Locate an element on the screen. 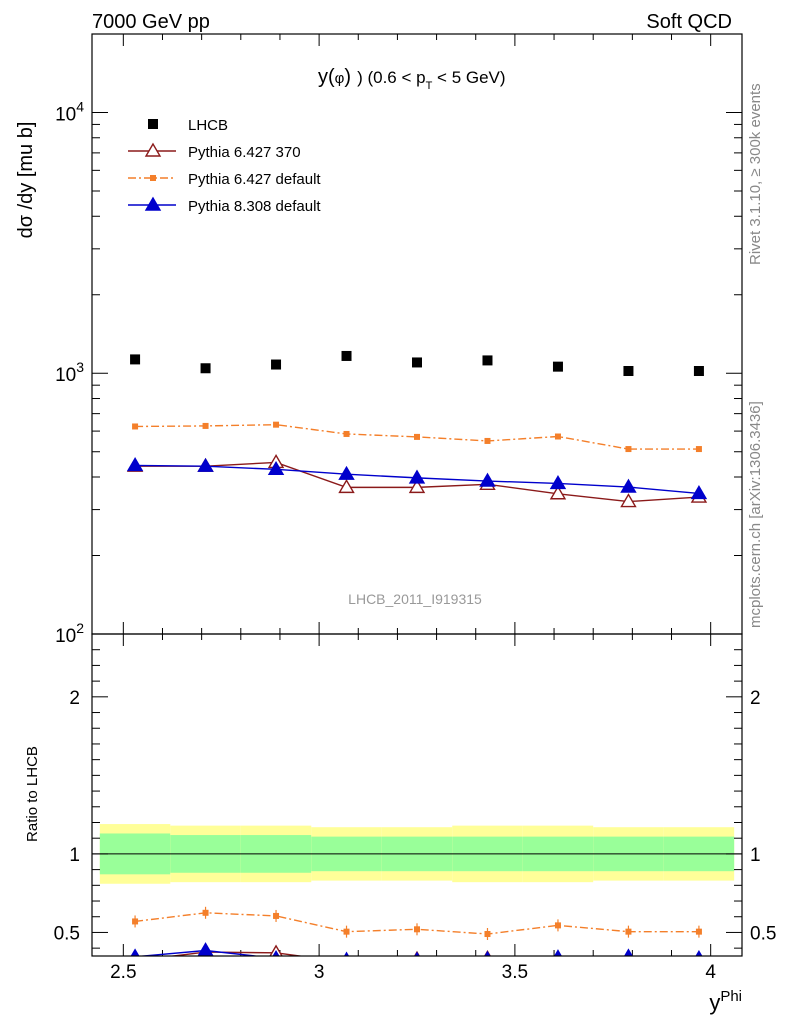 The height and width of the screenshot is (1024, 786). legend-label-1: Pythia 6.427 370 is located at coordinates (244, 152).